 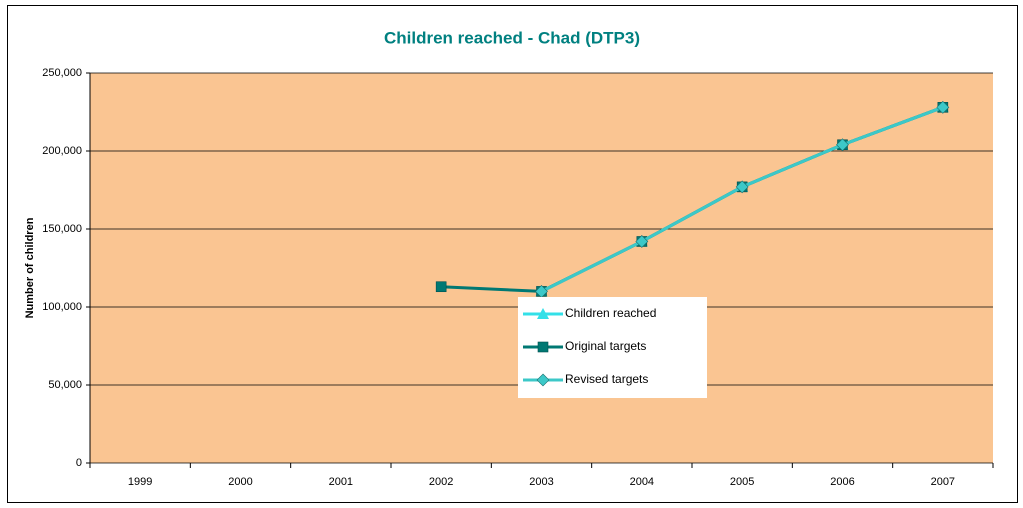 What do you see at coordinates (943, 482) in the screenshot?
I see `x-tick-label: 2007` at bounding box center [943, 482].